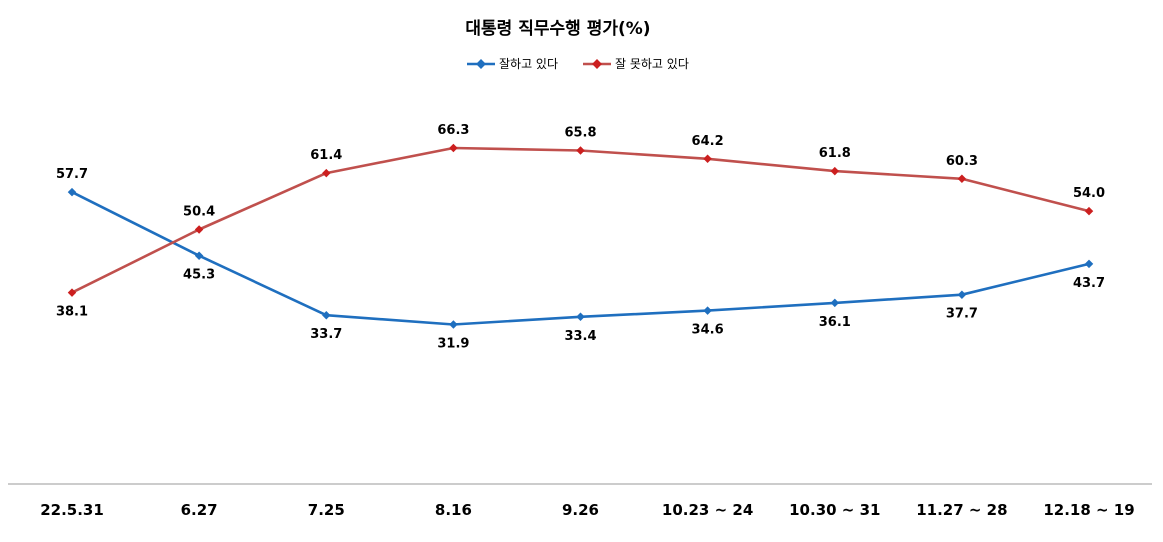  Describe the element at coordinates (834, 510) in the screenshot. I see `x-tick-label: 10.30 ~ 31` at that location.